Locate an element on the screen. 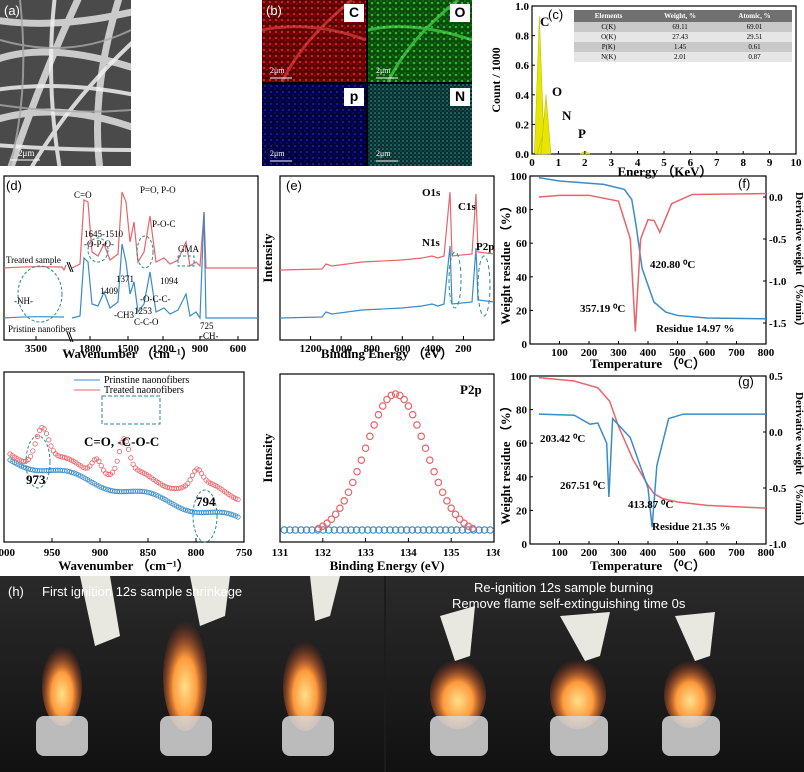  chart-g-y2tick: 0.5 is located at coordinates (776, 377).